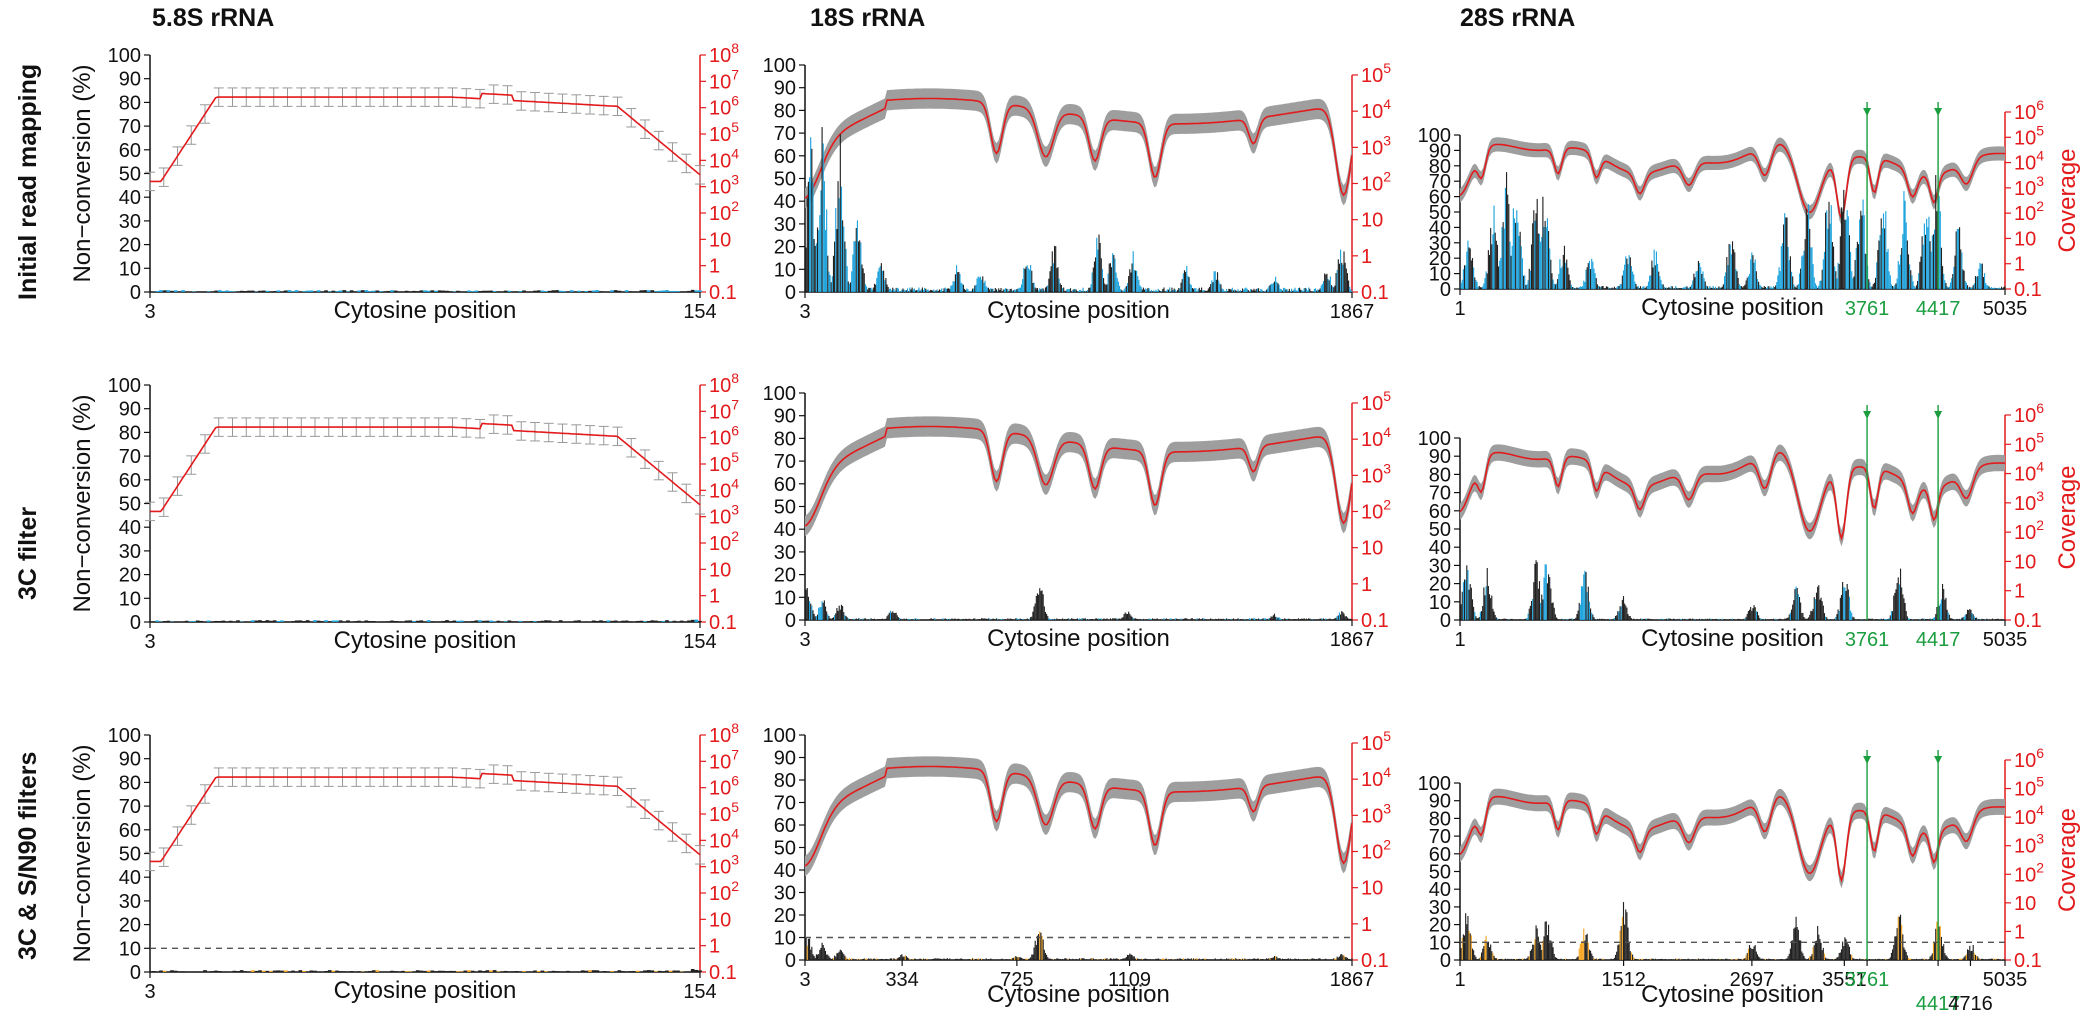  What do you see at coordinates (425, 467) in the screenshot?
I see `coverage-line` at bounding box center [425, 467].